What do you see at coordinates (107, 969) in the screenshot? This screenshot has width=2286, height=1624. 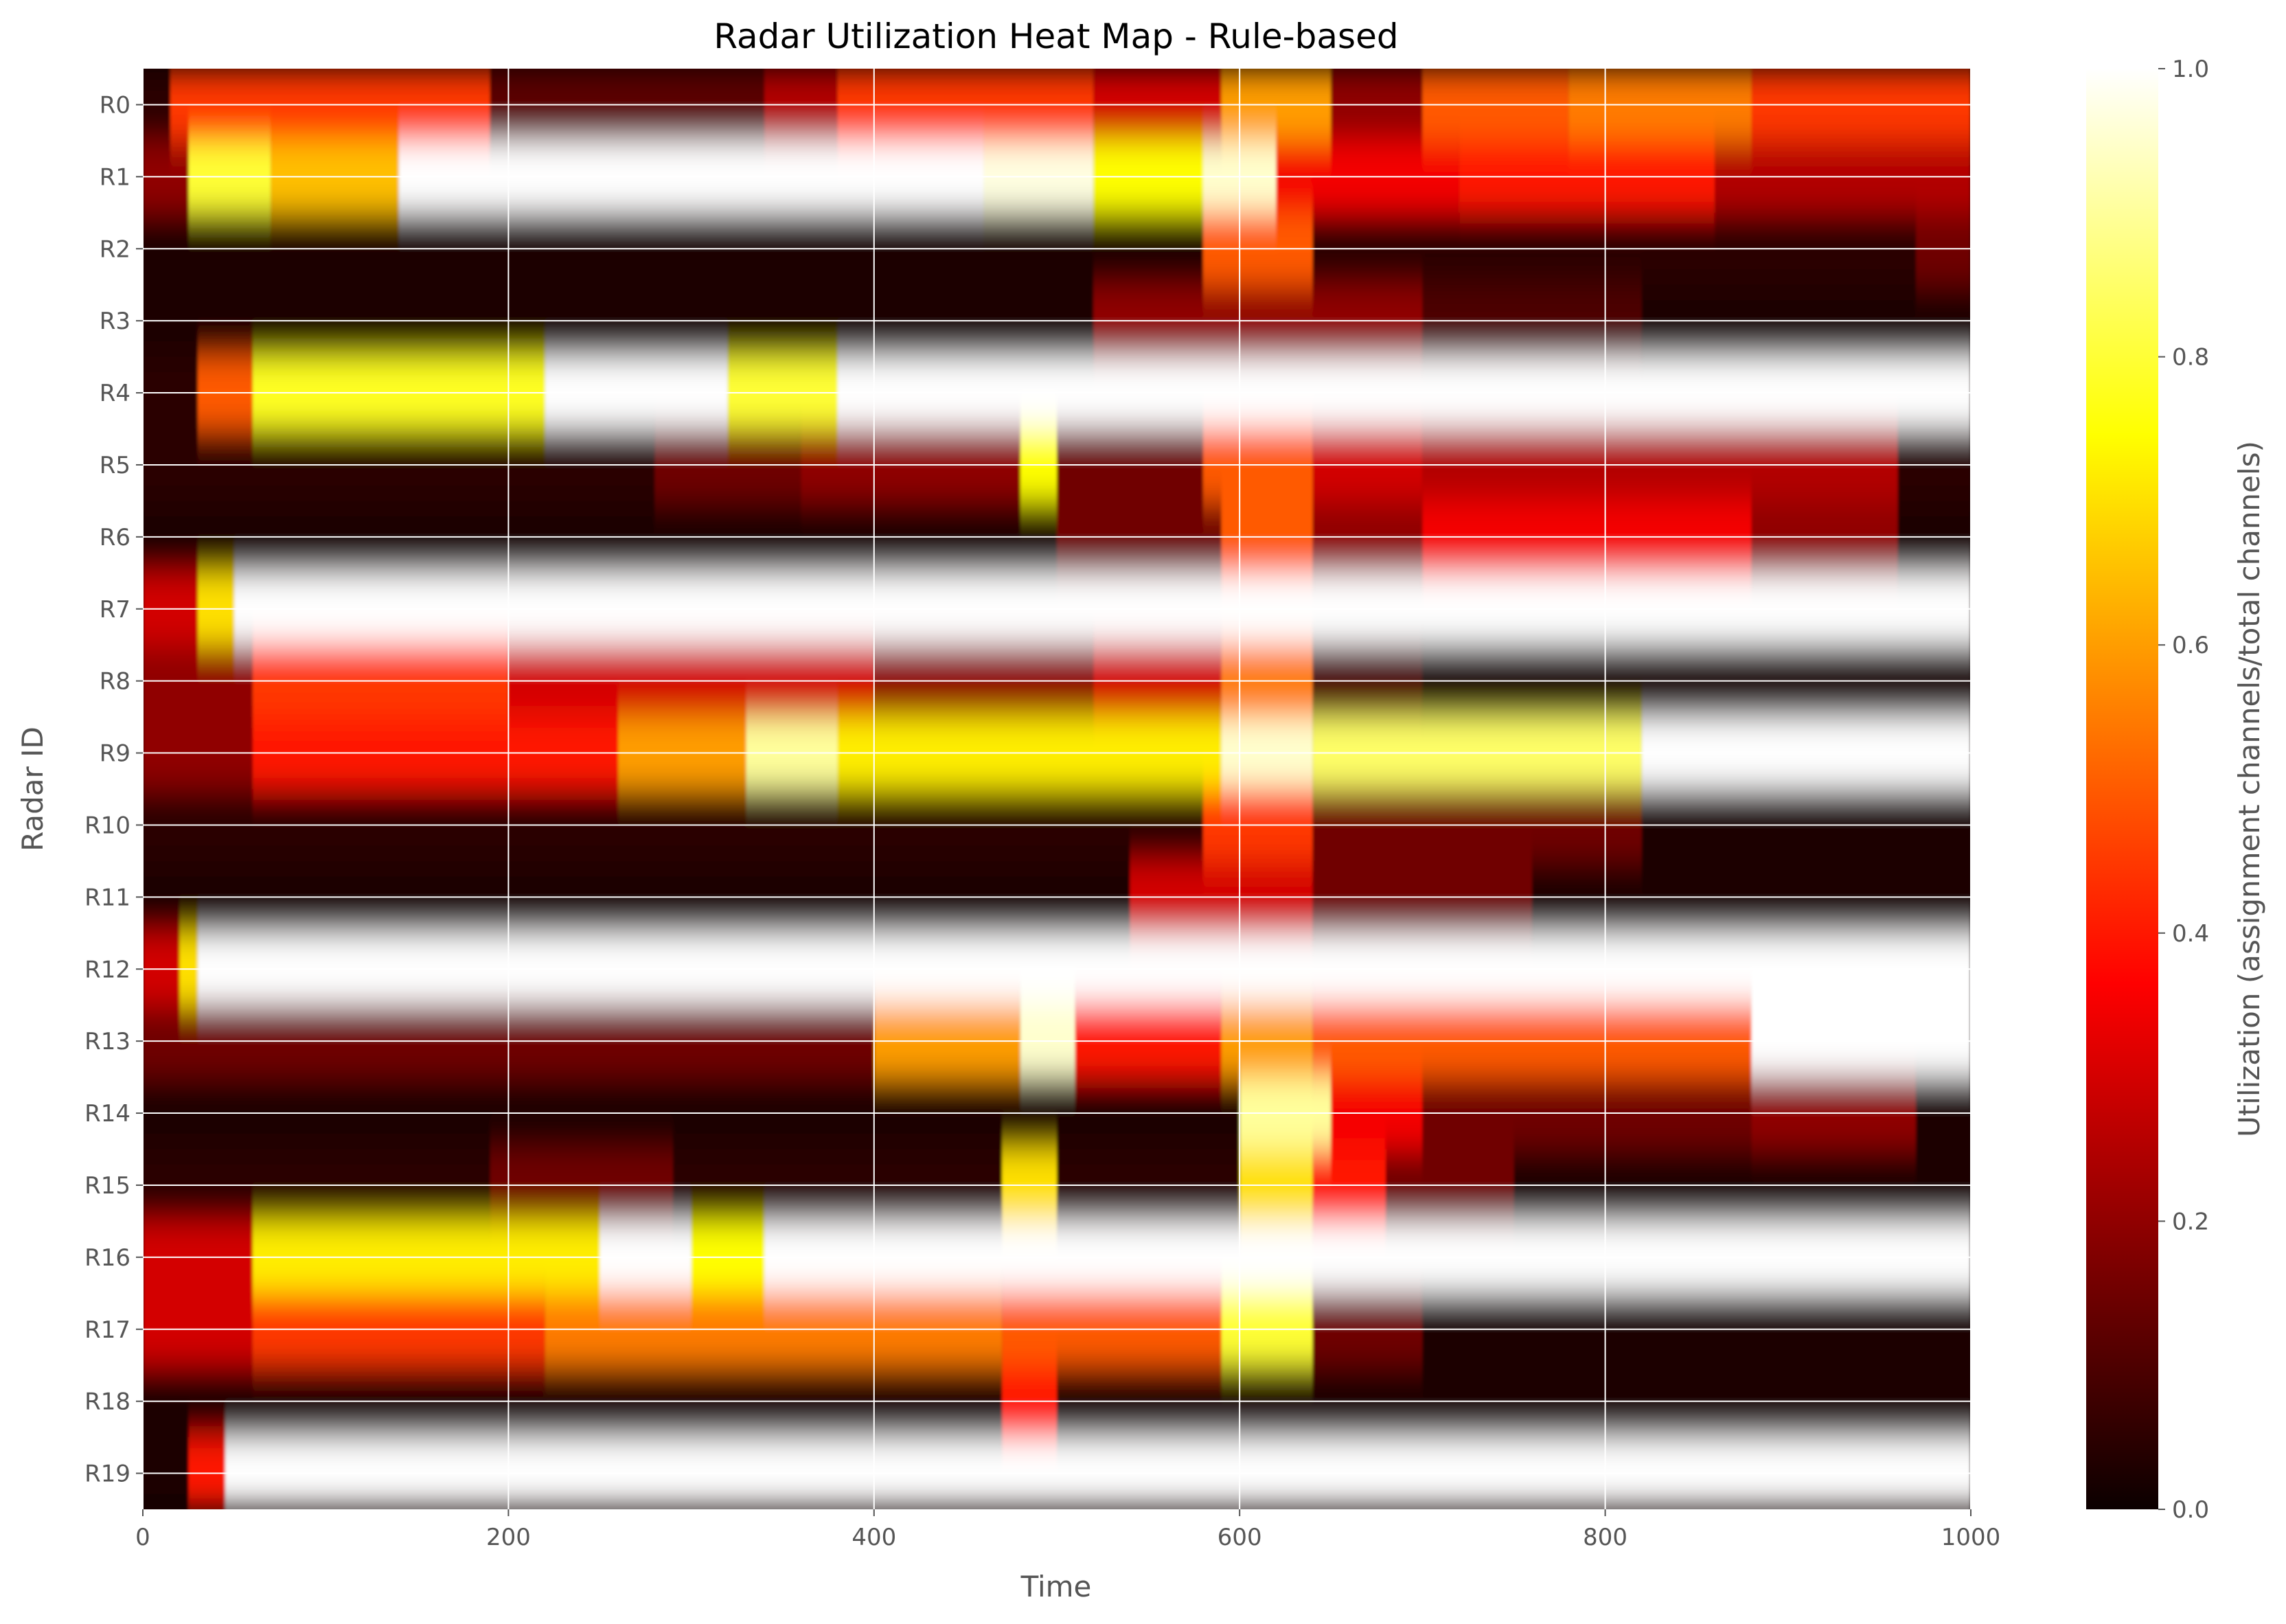 I see `y-tick-label-r12: R12` at bounding box center [107, 969].